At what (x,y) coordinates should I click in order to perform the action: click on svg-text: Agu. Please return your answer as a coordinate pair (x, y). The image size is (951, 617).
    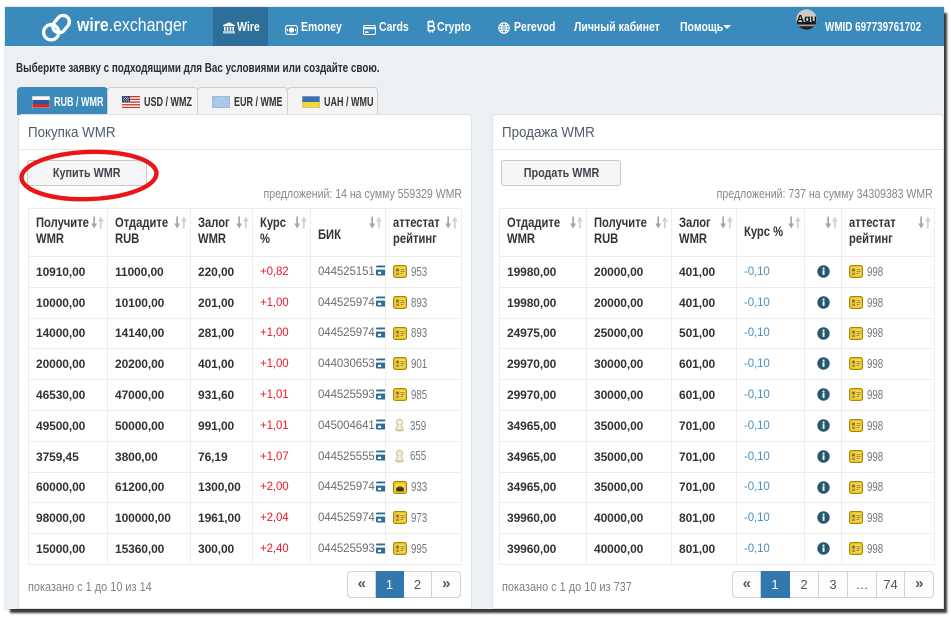
    Looking at the image, I should click on (807, 19).